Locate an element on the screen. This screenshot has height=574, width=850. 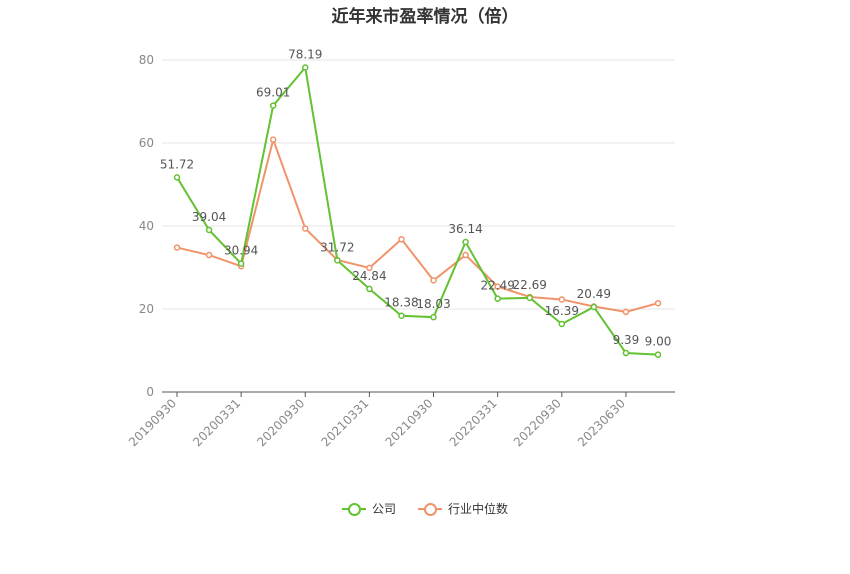
x-tick-label: 20220331 is located at coordinates (473, 422).